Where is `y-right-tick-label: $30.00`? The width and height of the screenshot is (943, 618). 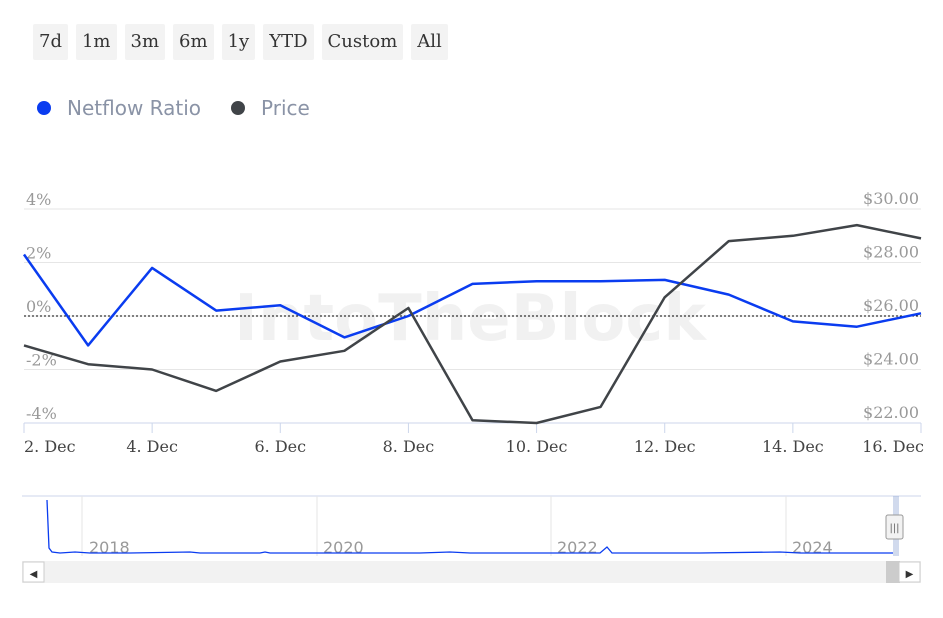 y-right-tick-label: $30.00 is located at coordinates (891, 198).